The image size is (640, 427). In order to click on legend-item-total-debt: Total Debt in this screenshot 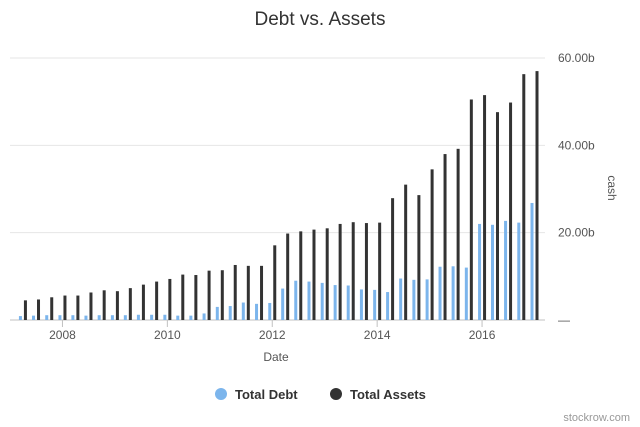, I will do `click(256, 394)`.